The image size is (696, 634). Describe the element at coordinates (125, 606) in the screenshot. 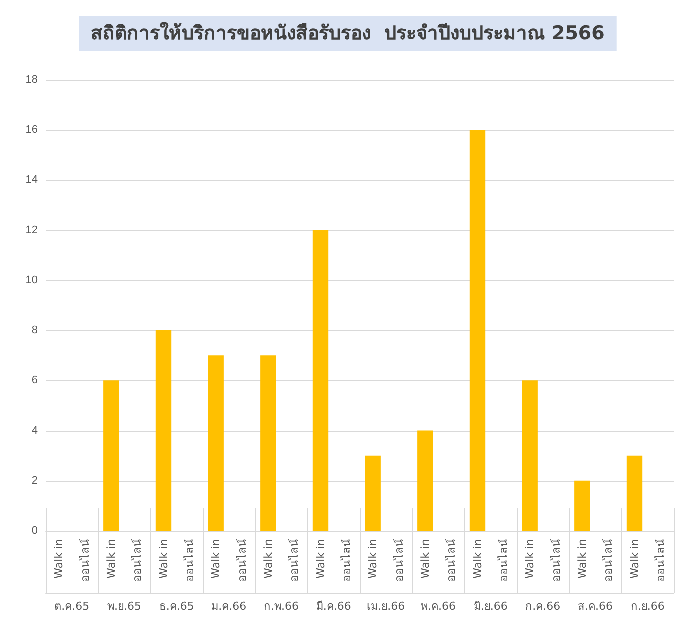

I see `x-tick-label: พ.ย.65` at that location.